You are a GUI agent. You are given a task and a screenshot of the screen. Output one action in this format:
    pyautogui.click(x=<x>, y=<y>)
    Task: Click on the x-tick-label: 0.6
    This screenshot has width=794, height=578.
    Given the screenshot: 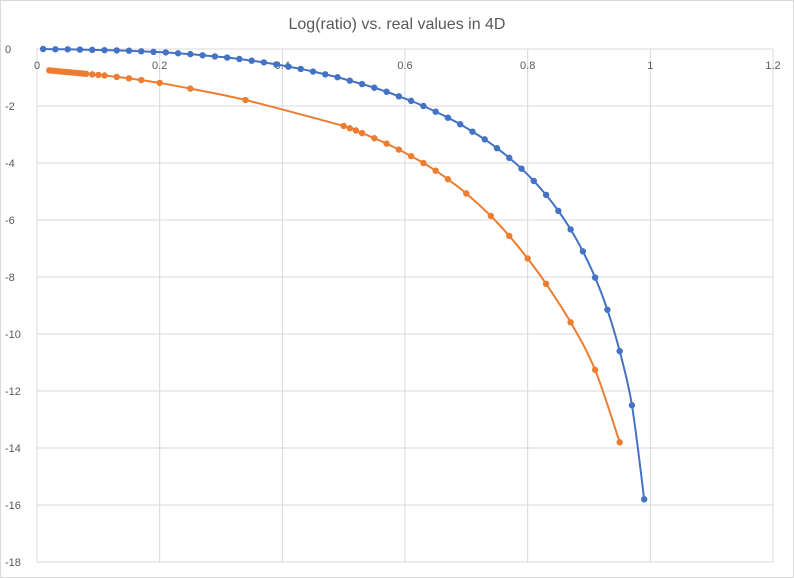 What is the action you would take?
    pyautogui.click(x=404, y=66)
    